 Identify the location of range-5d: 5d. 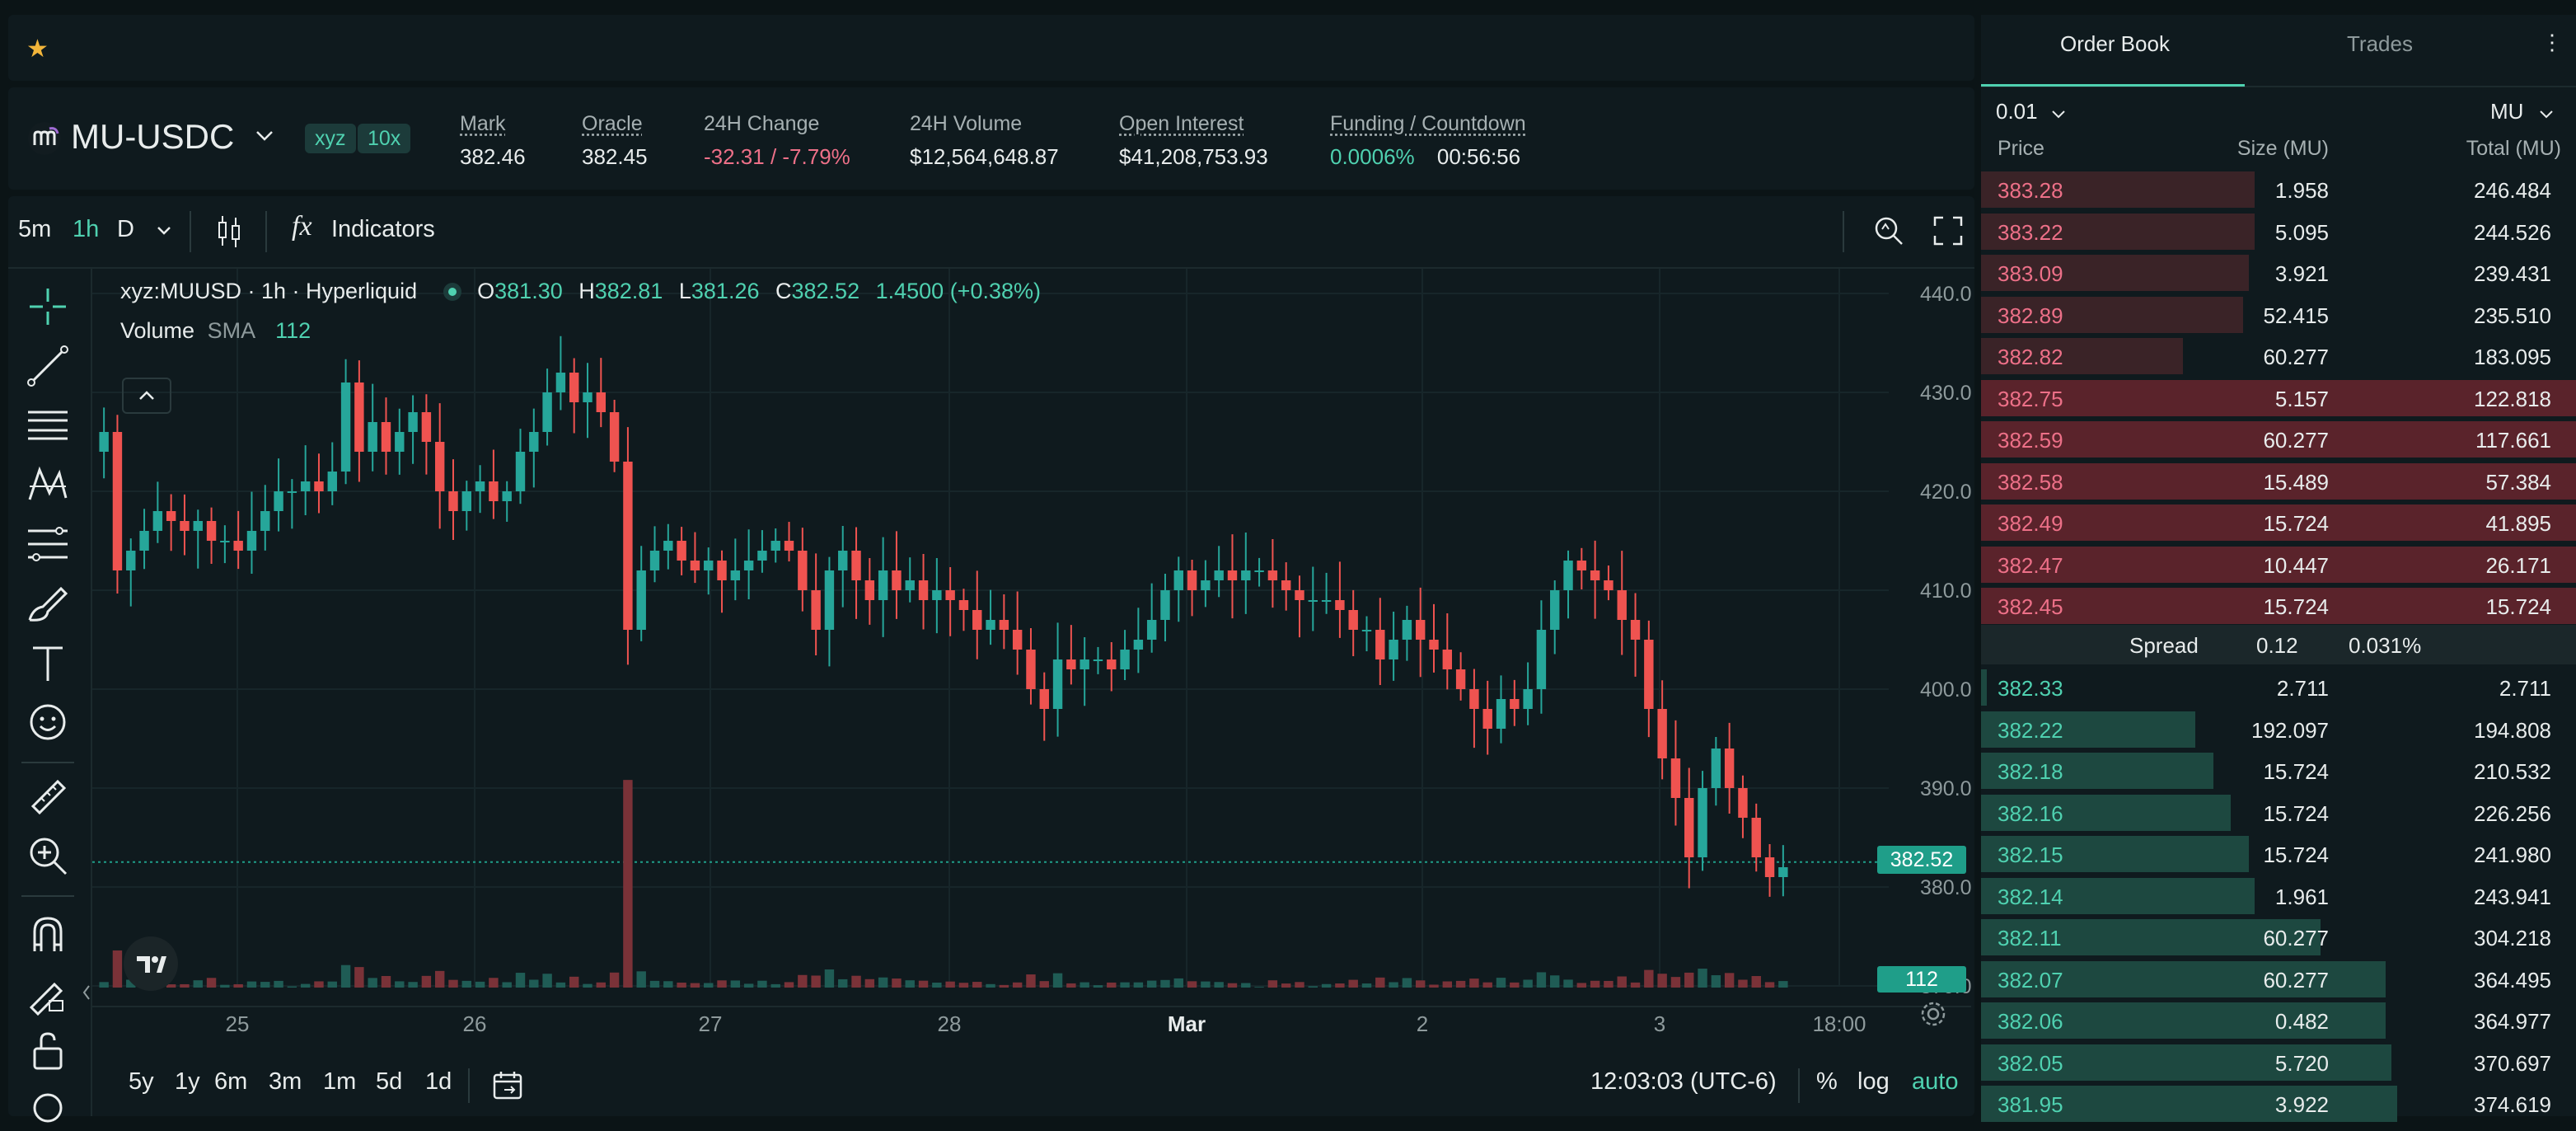
(389, 1081).